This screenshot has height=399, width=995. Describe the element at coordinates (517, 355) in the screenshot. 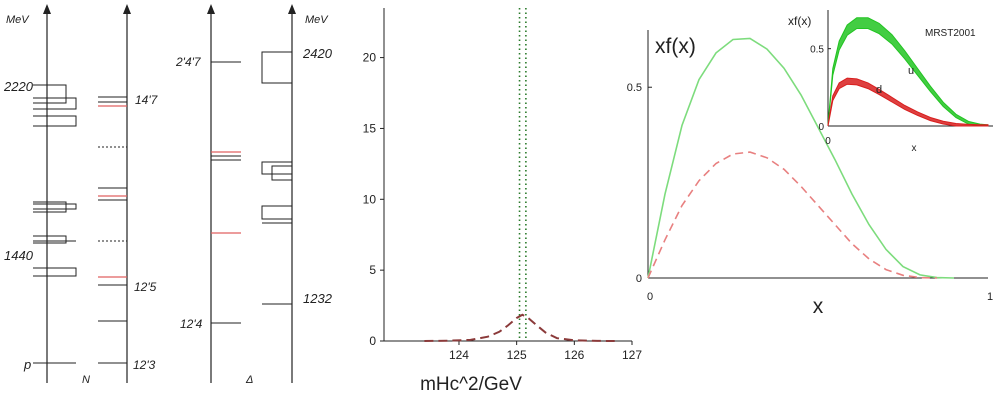

I see `higgs-x-tick-label: 125` at that location.